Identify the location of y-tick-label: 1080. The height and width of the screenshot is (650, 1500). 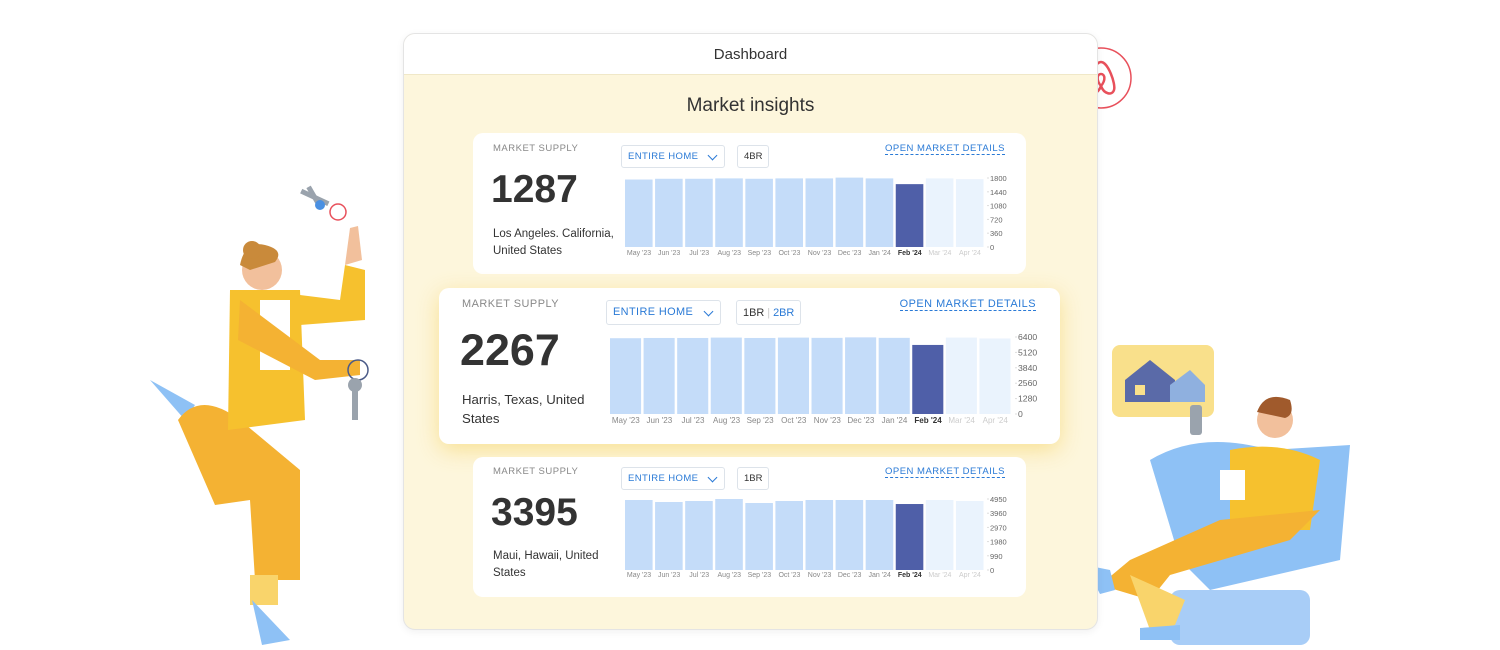
(998, 206).